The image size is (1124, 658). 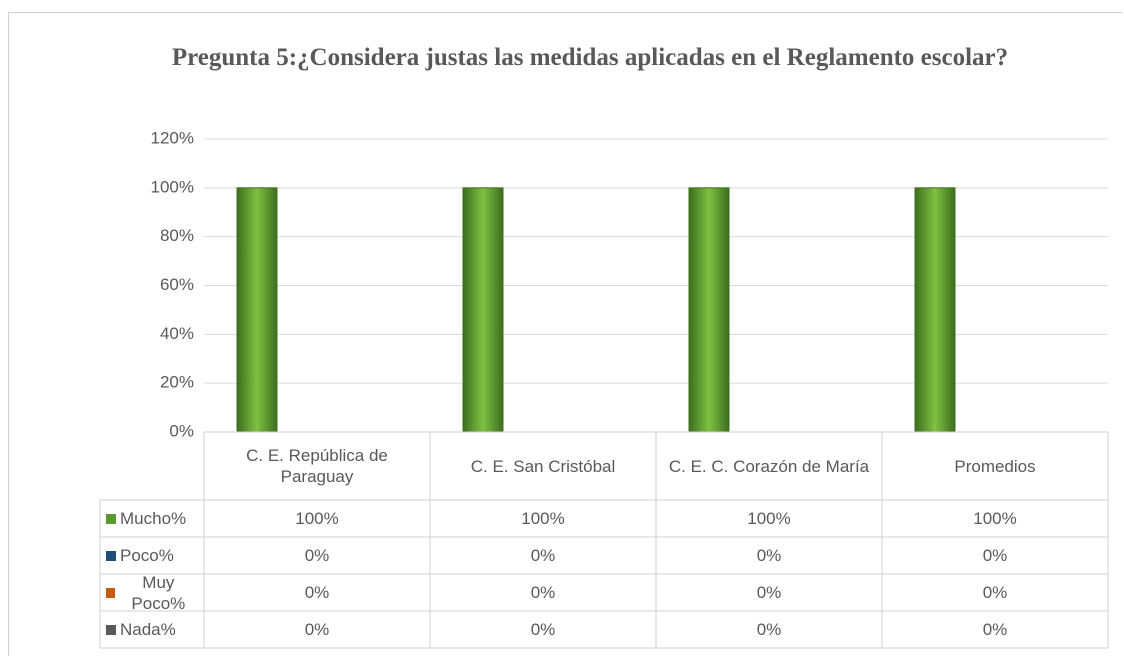 I want to click on legend-entry: Nada%, so click(x=152, y=629).